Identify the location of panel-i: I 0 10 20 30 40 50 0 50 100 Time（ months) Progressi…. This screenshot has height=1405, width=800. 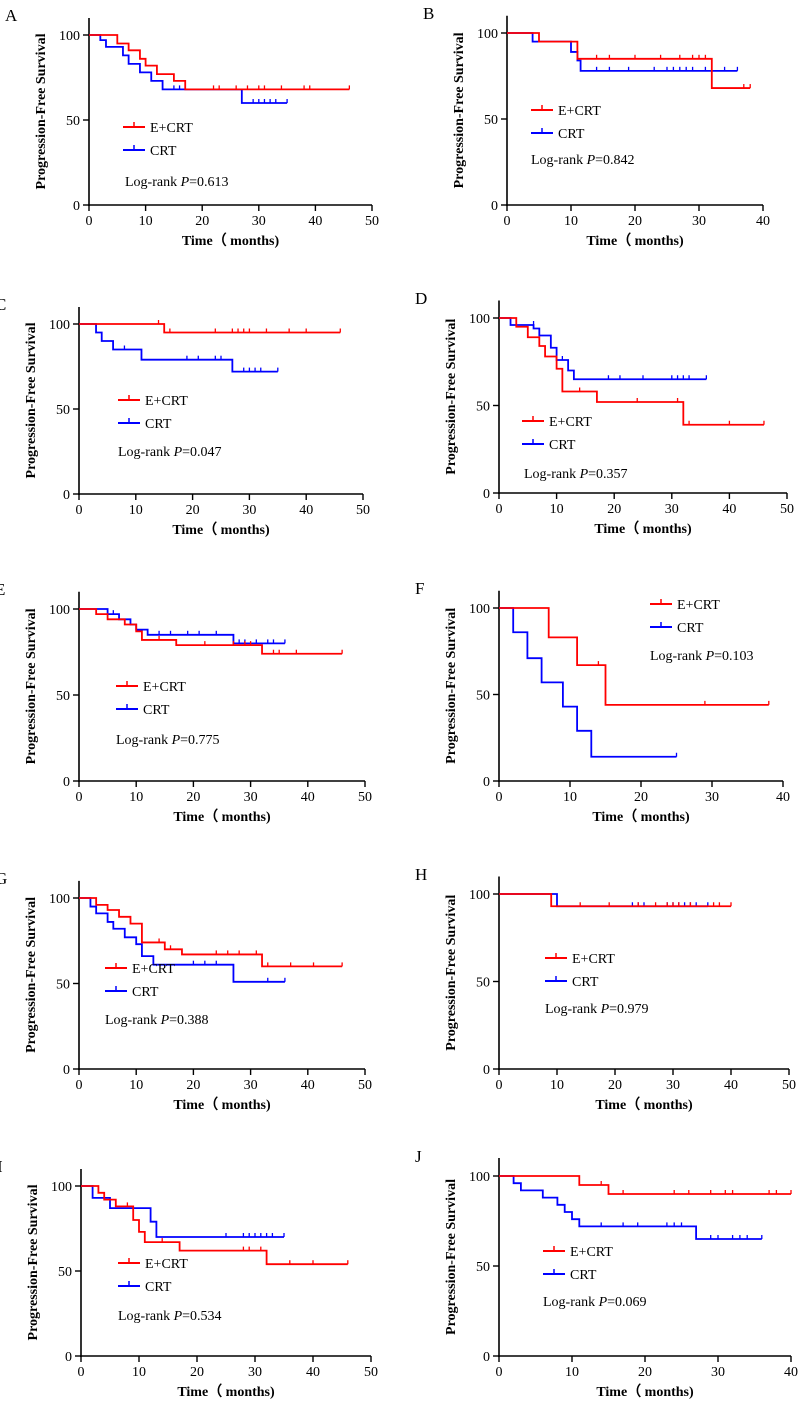
(189, 1278).